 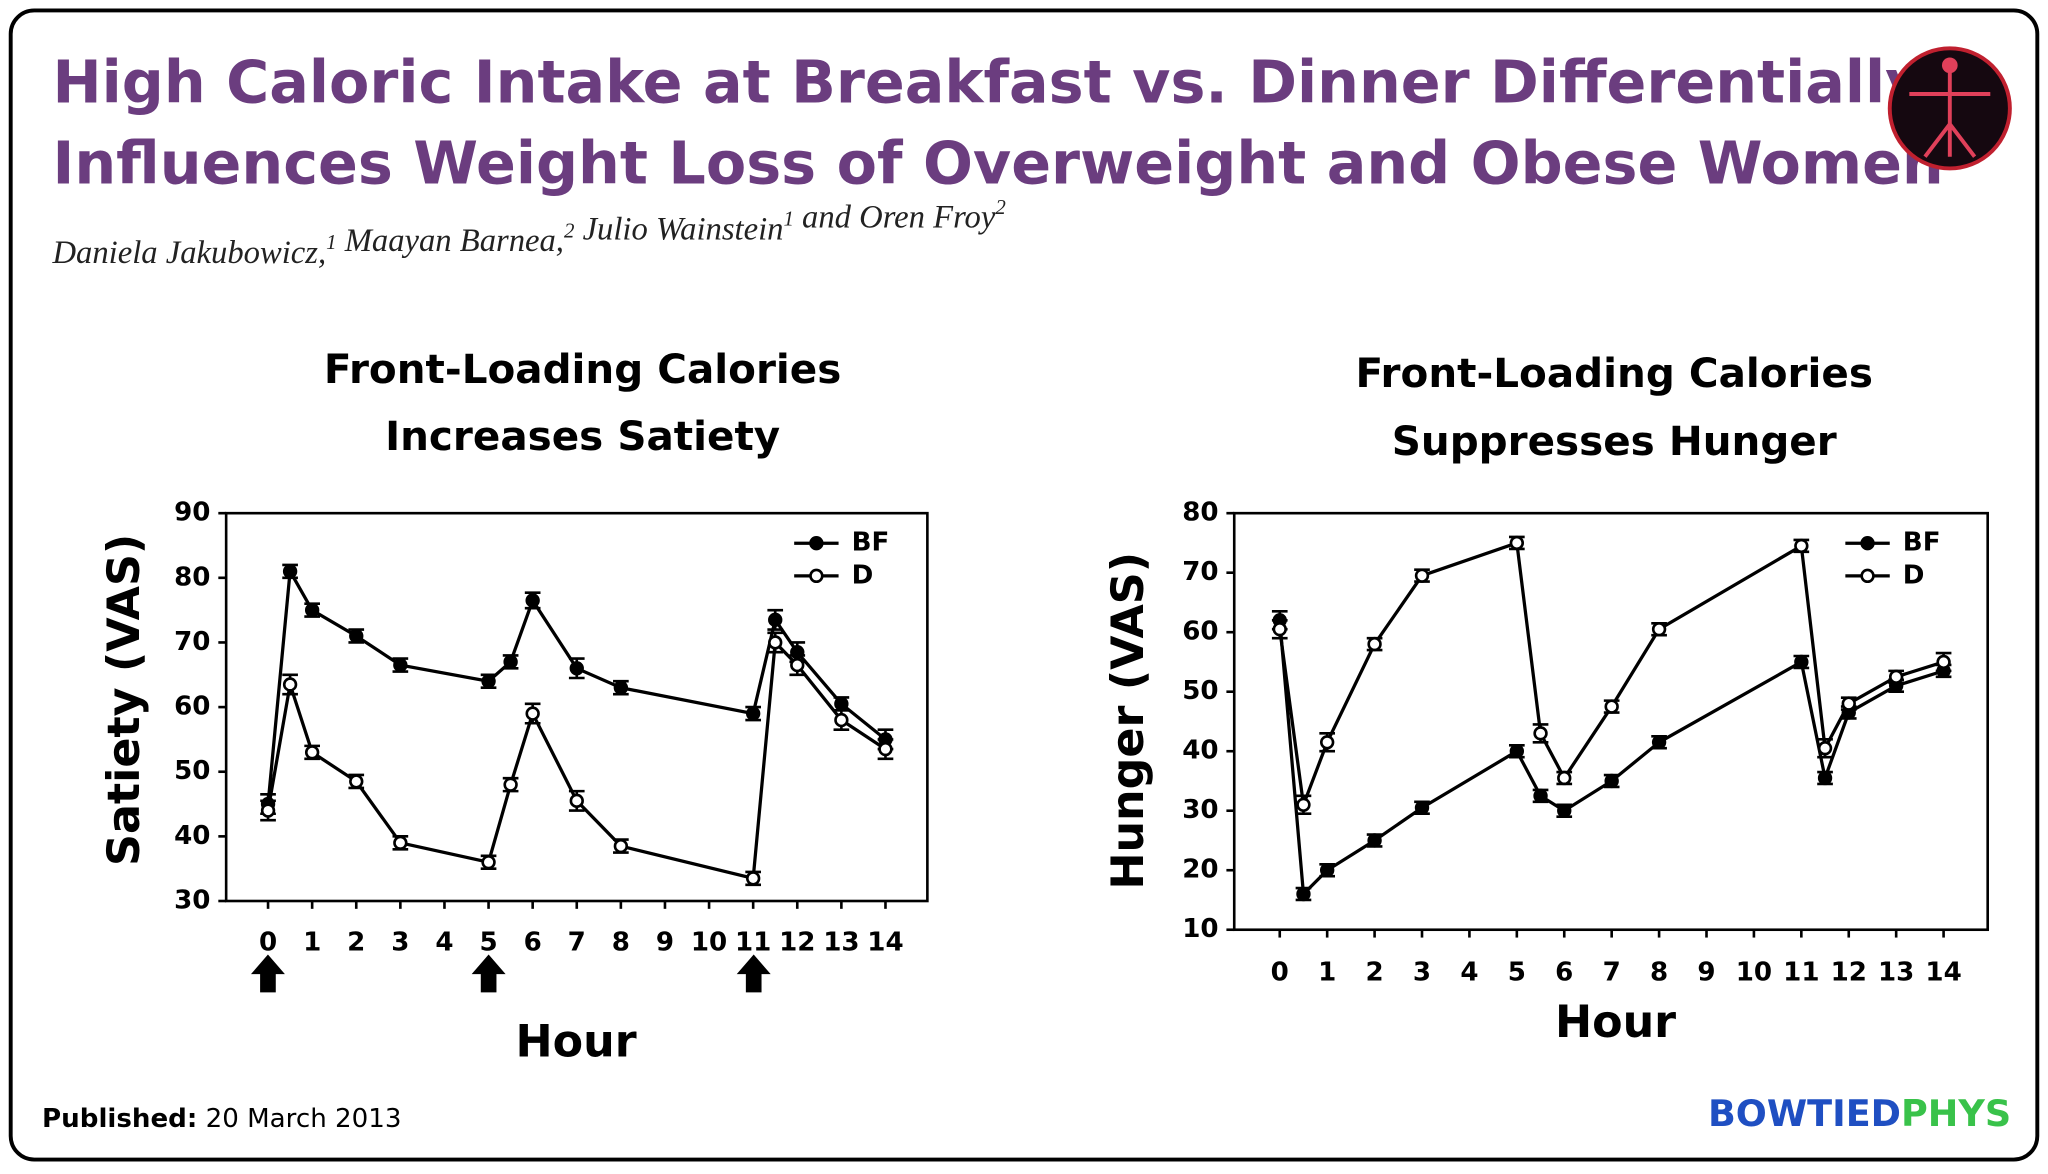 What do you see at coordinates (119, 1119) in the screenshot?
I see `published-label: Published:` at bounding box center [119, 1119].